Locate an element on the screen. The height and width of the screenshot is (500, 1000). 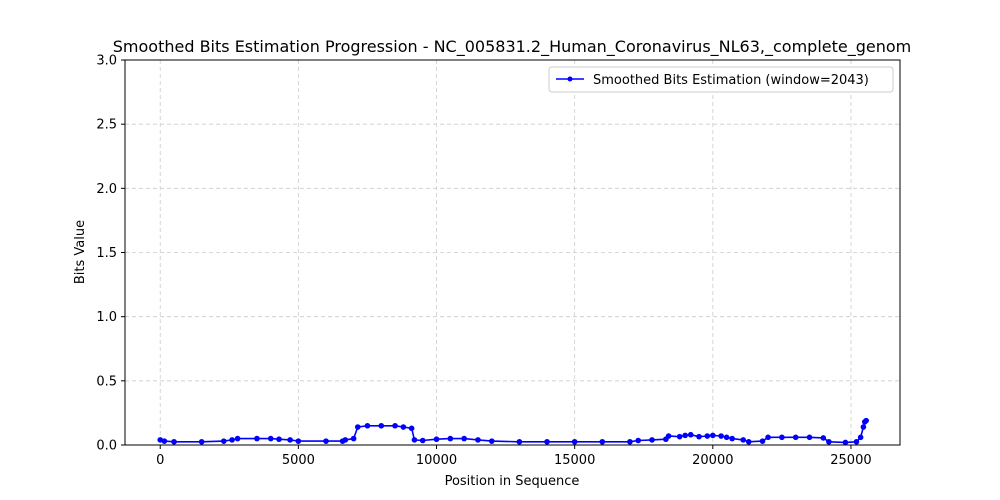
series-markers is located at coordinates (513, 431).